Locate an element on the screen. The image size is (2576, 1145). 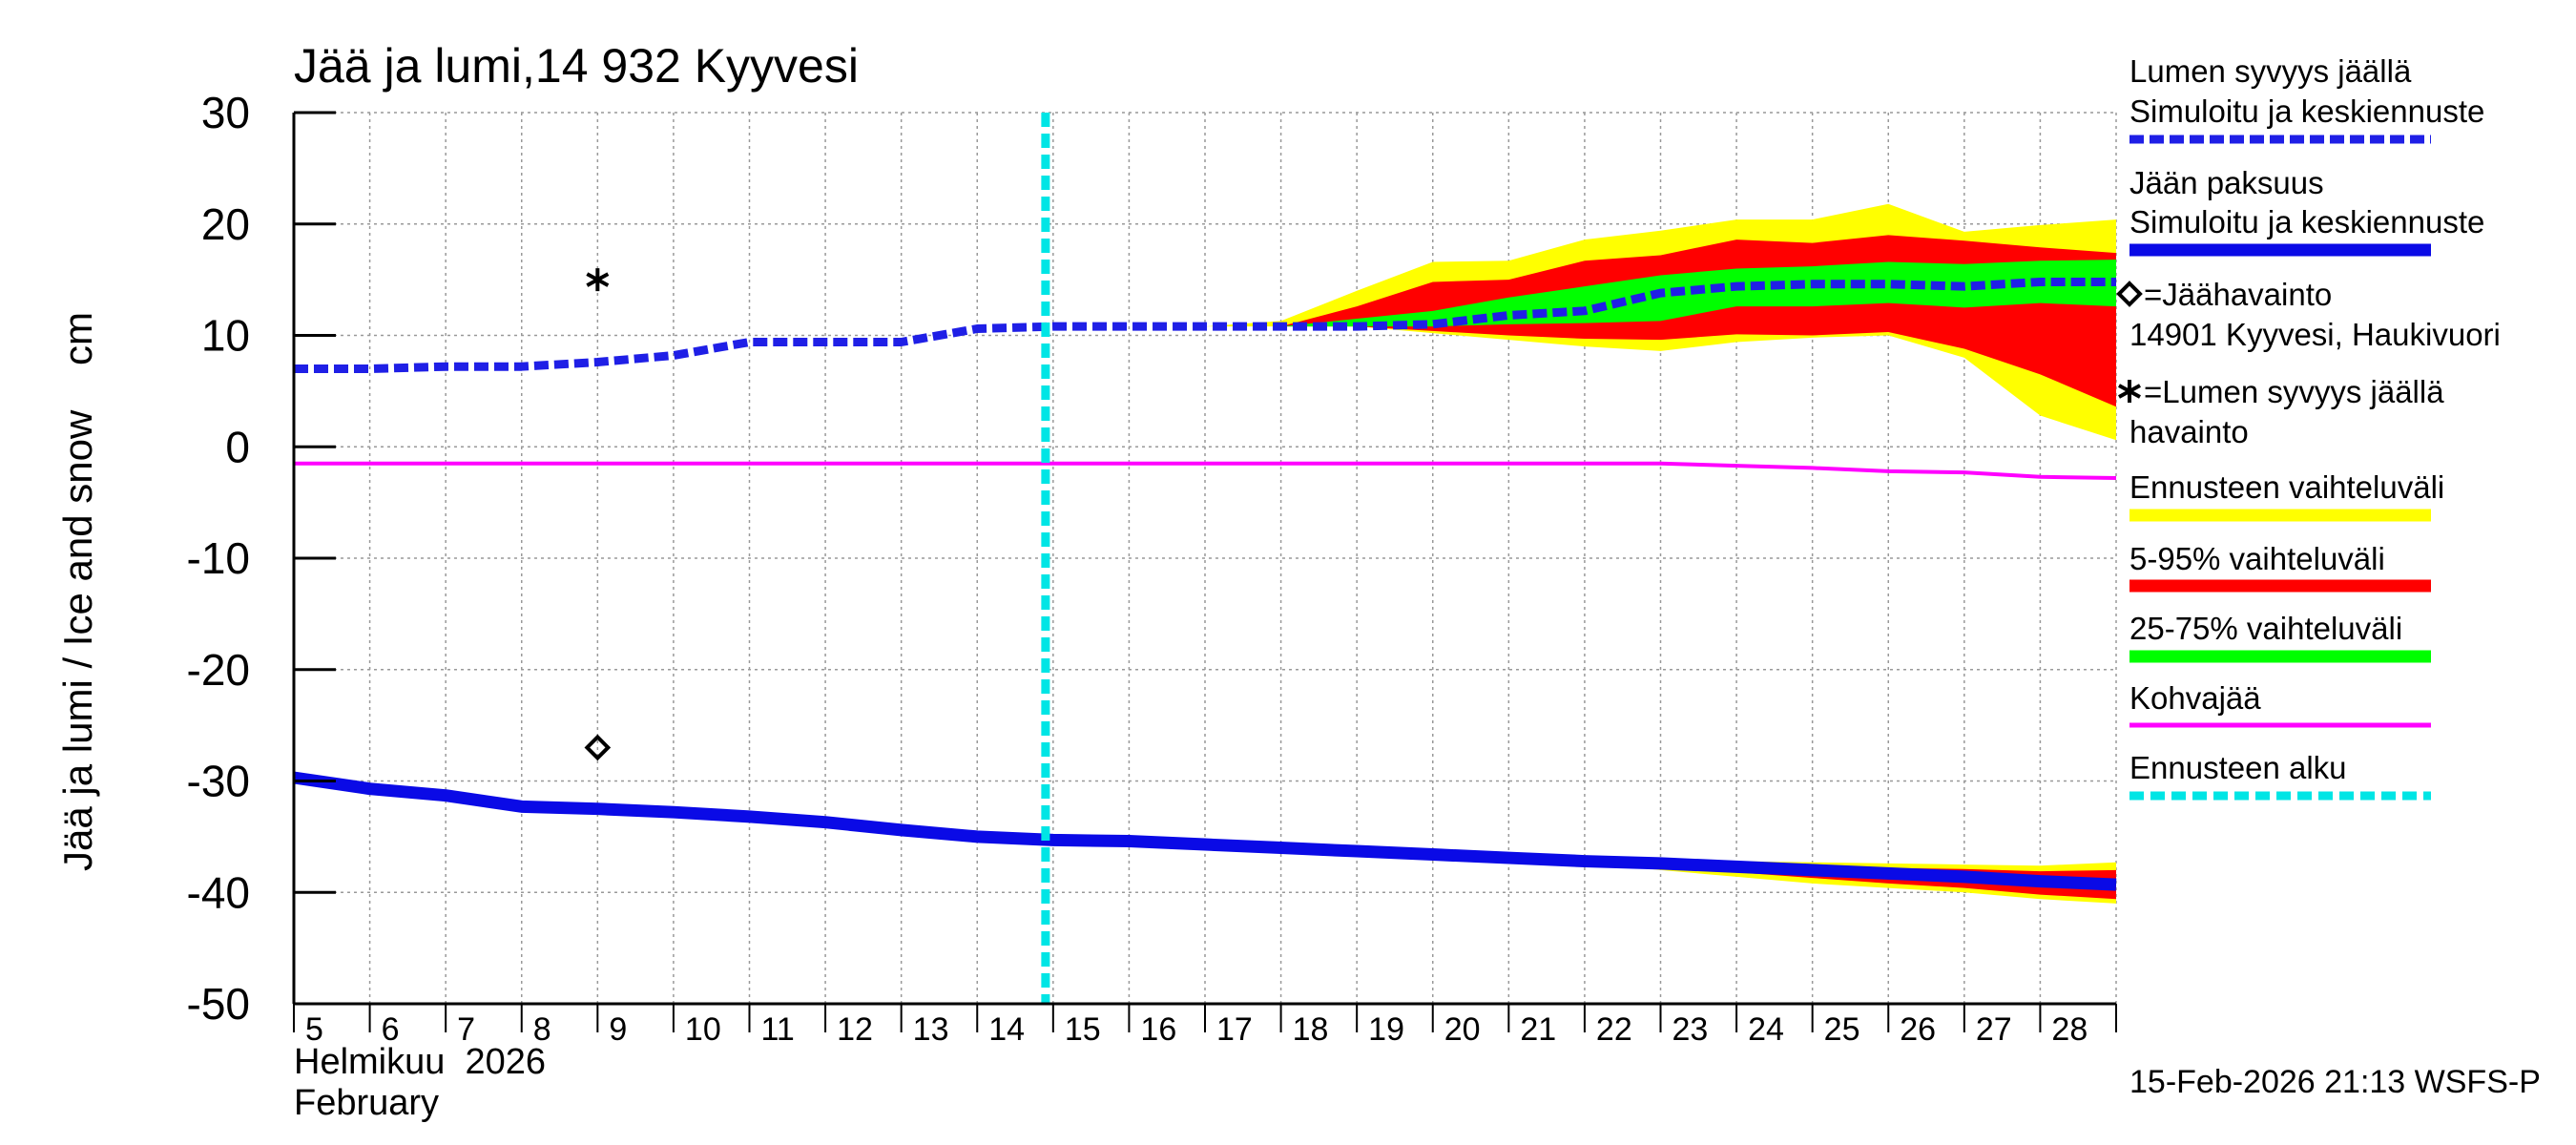
y-tick-label: -20 is located at coordinates (218, 670).